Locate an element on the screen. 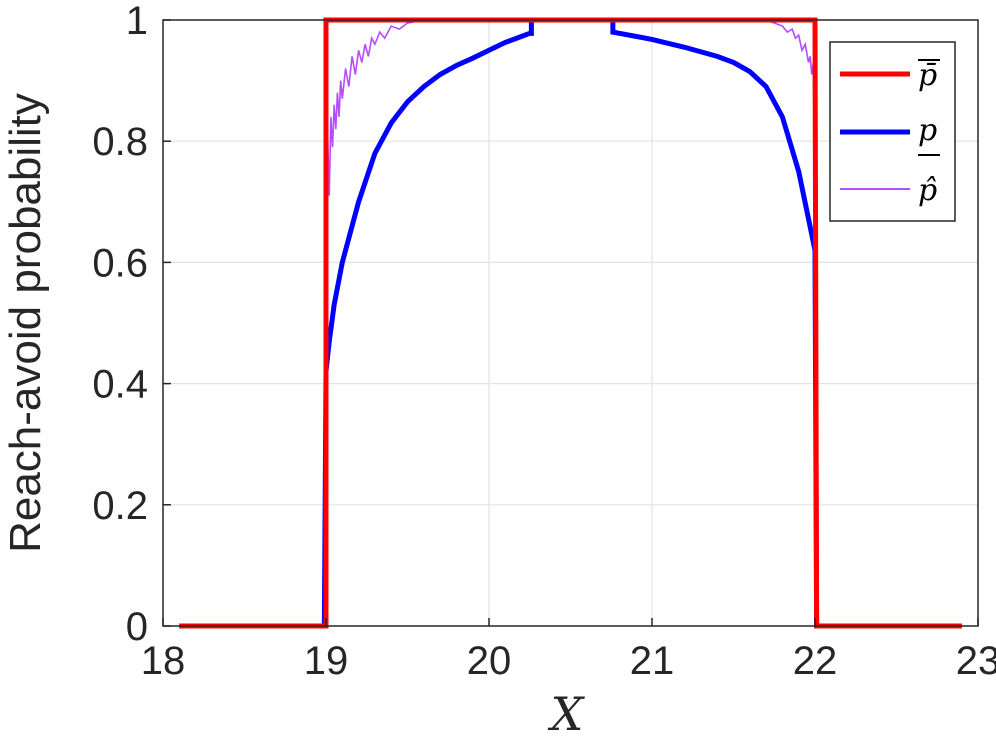  y-tick-label: 0.2 is located at coordinates (120, 506).